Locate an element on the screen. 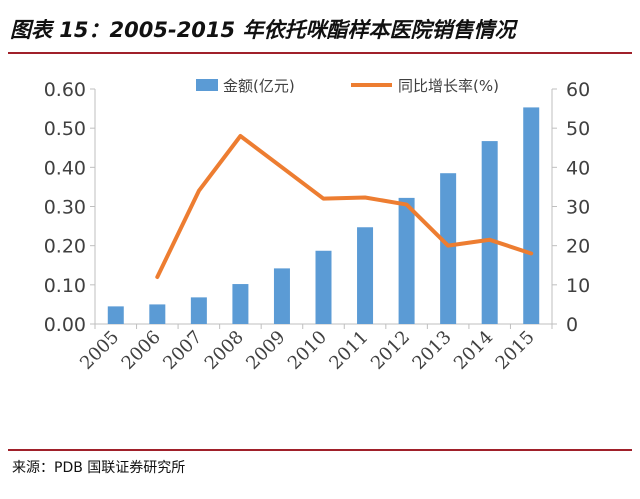 Image resolution: width=640 pixels, height=499 pixels. right-tick-label: 20 is located at coordinates (578, 247).